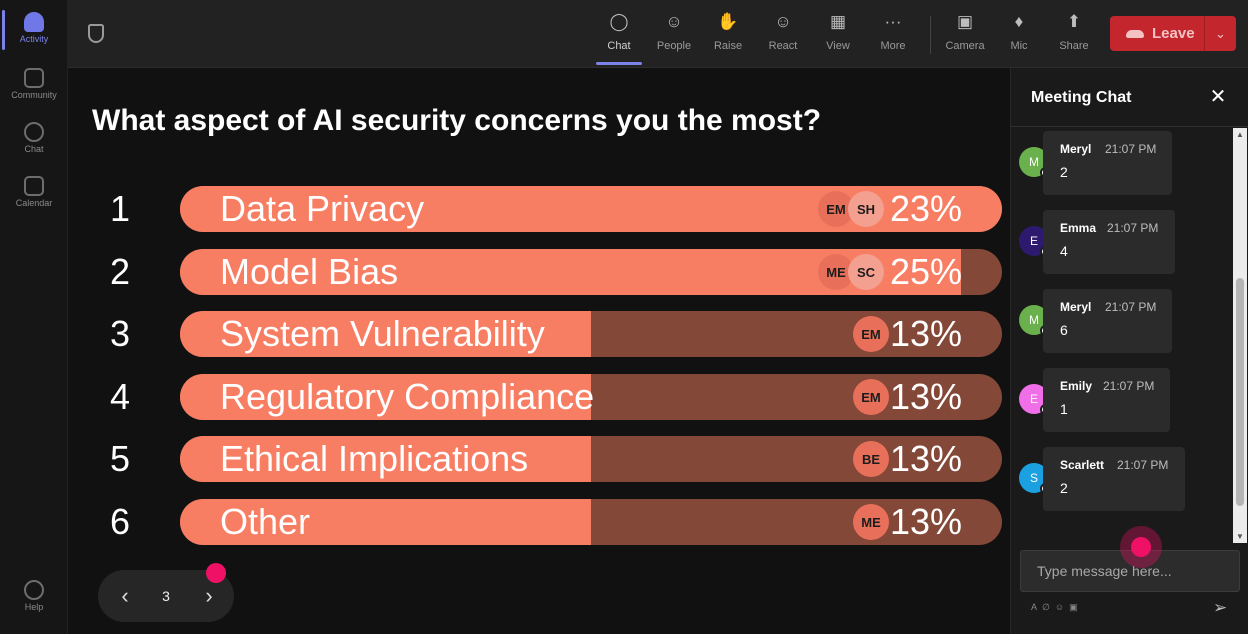 This screenshot has height=634, width=1248. I want to click on poll-option-row: 4 13% EM Regulatory Compliance, so click(539, 397).